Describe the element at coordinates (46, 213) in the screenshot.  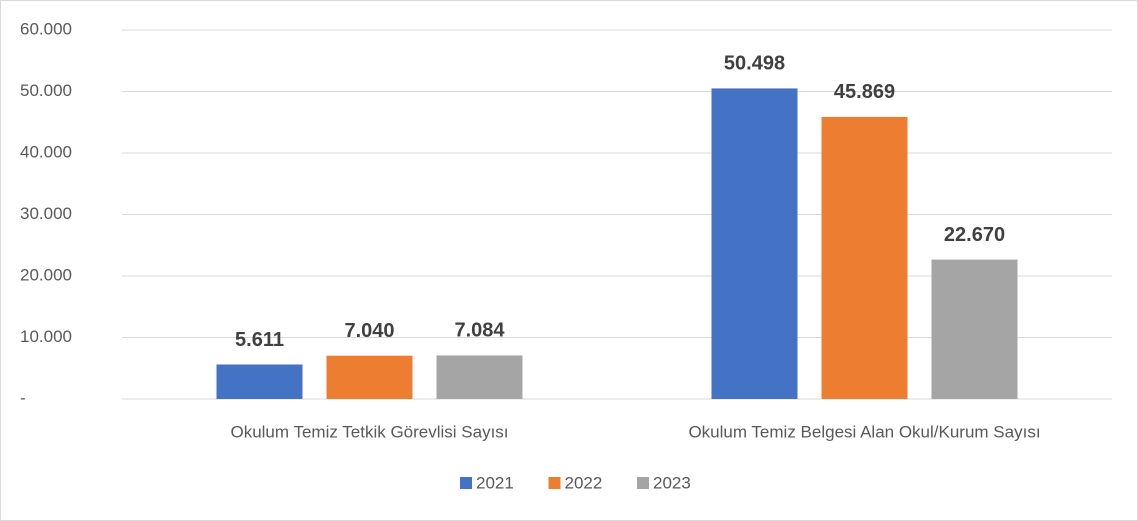
I see `y-tick-label: 30.000` at that location.